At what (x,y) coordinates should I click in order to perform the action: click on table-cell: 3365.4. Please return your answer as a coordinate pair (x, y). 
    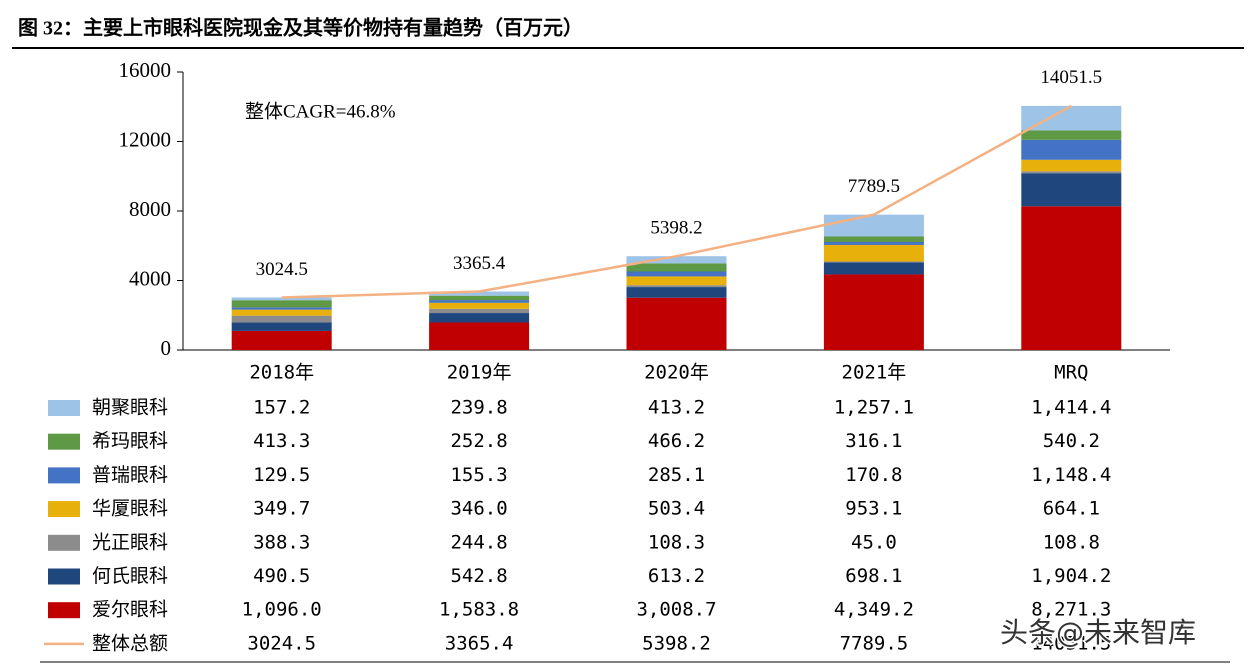
    Looking at the image, I should click on (479, 643).